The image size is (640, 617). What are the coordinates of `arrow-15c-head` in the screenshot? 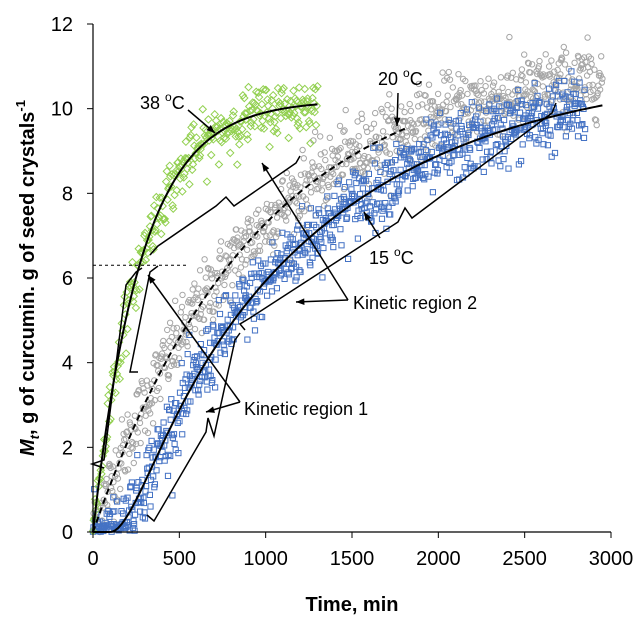 It's located at (368, 216).